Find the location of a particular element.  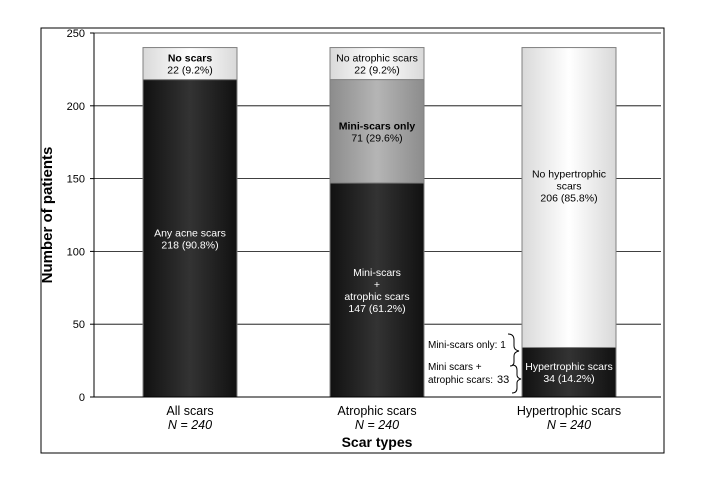

annotation-brace-top is located at coordinates (513, 350).